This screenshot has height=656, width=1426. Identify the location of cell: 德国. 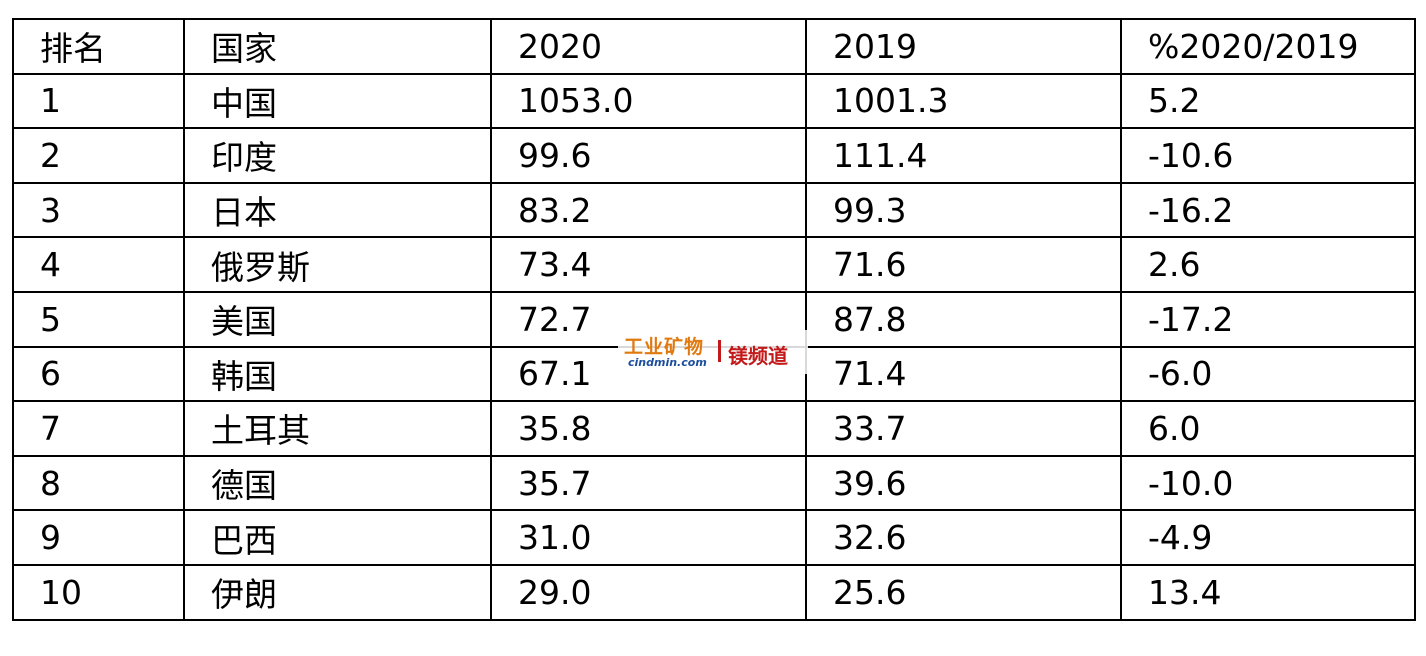
(337, 483).